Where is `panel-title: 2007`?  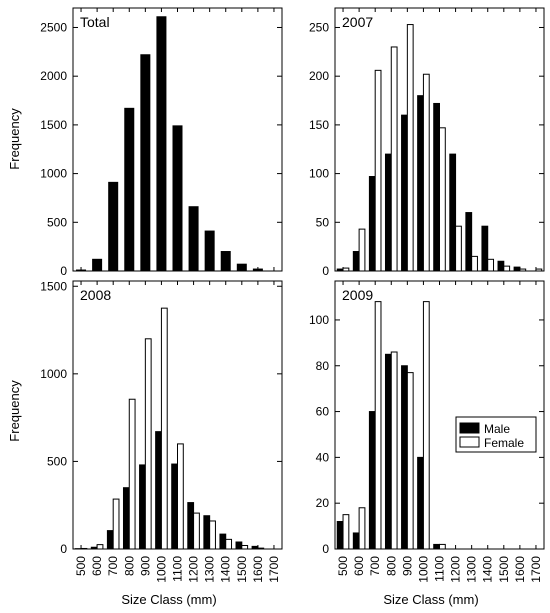
panel-title: 2007 is located at coordinates (357, 22).